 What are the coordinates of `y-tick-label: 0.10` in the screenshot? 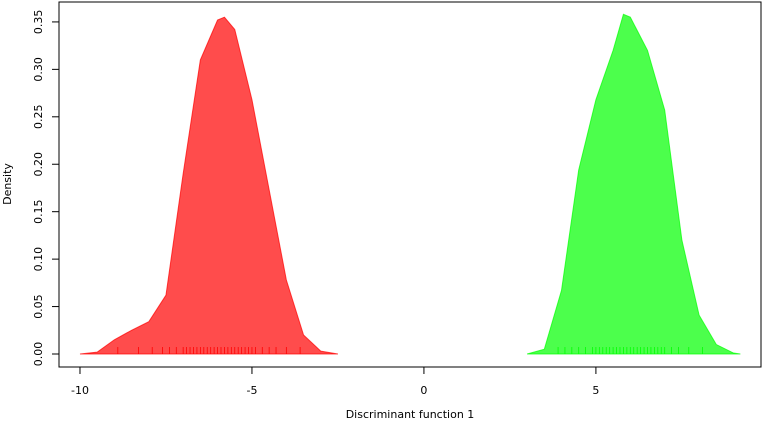 It's located at (38, 259).